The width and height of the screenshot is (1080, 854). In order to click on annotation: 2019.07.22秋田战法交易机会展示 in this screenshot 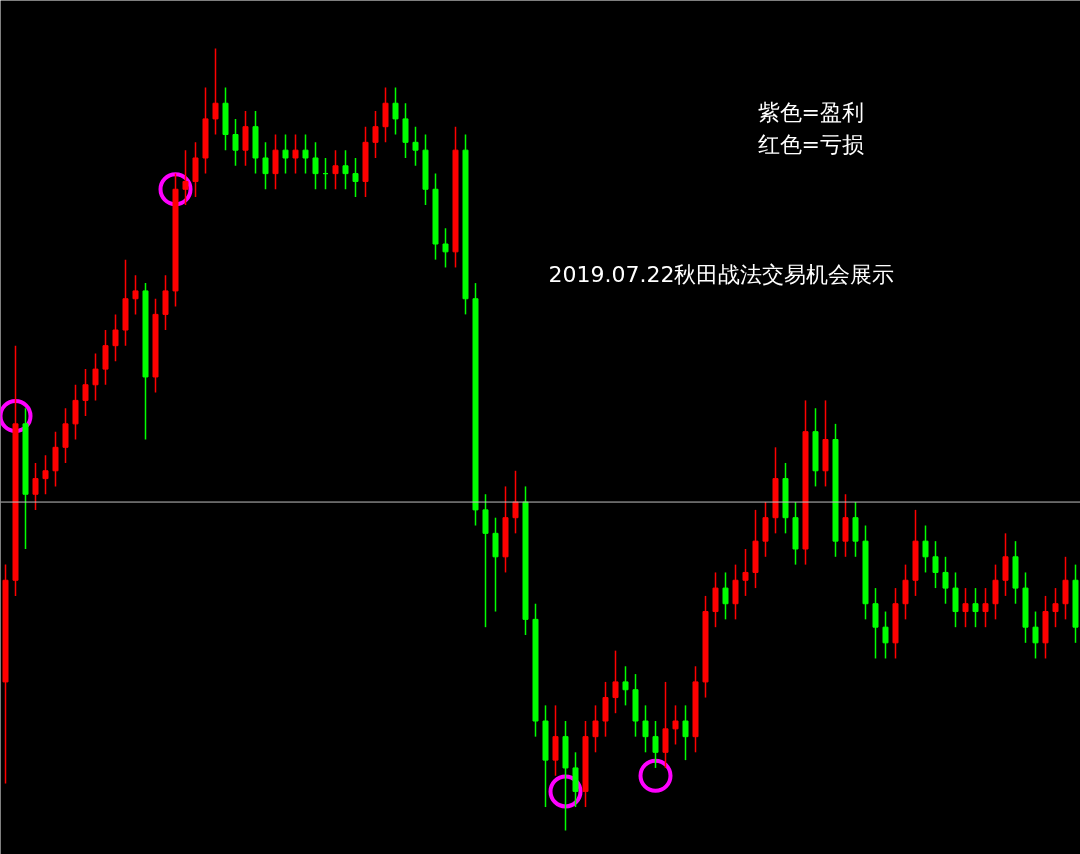, I will do `click(721, 274)`.